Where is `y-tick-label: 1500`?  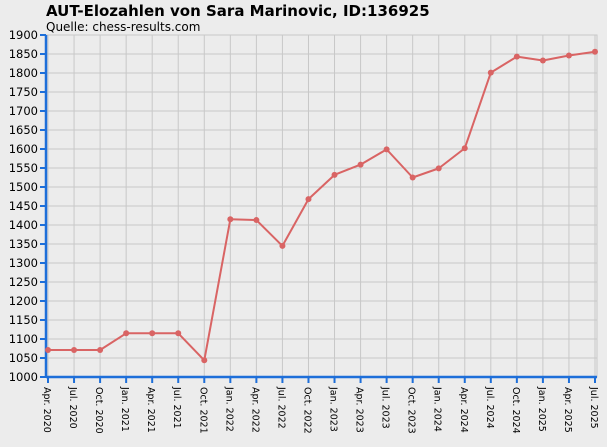
y-tick-label: 1500 is located at coordinates (23, 187).